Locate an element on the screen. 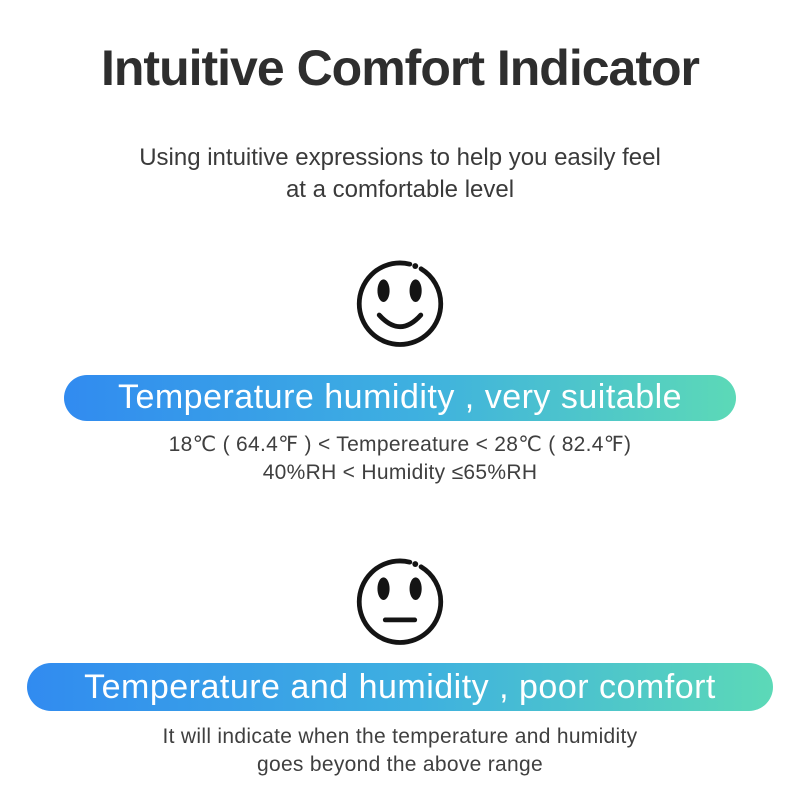 The height and width of the screenshot is (800, 800). subtitle-line-2: at a comfortable level is located at coordinates (400, 189).